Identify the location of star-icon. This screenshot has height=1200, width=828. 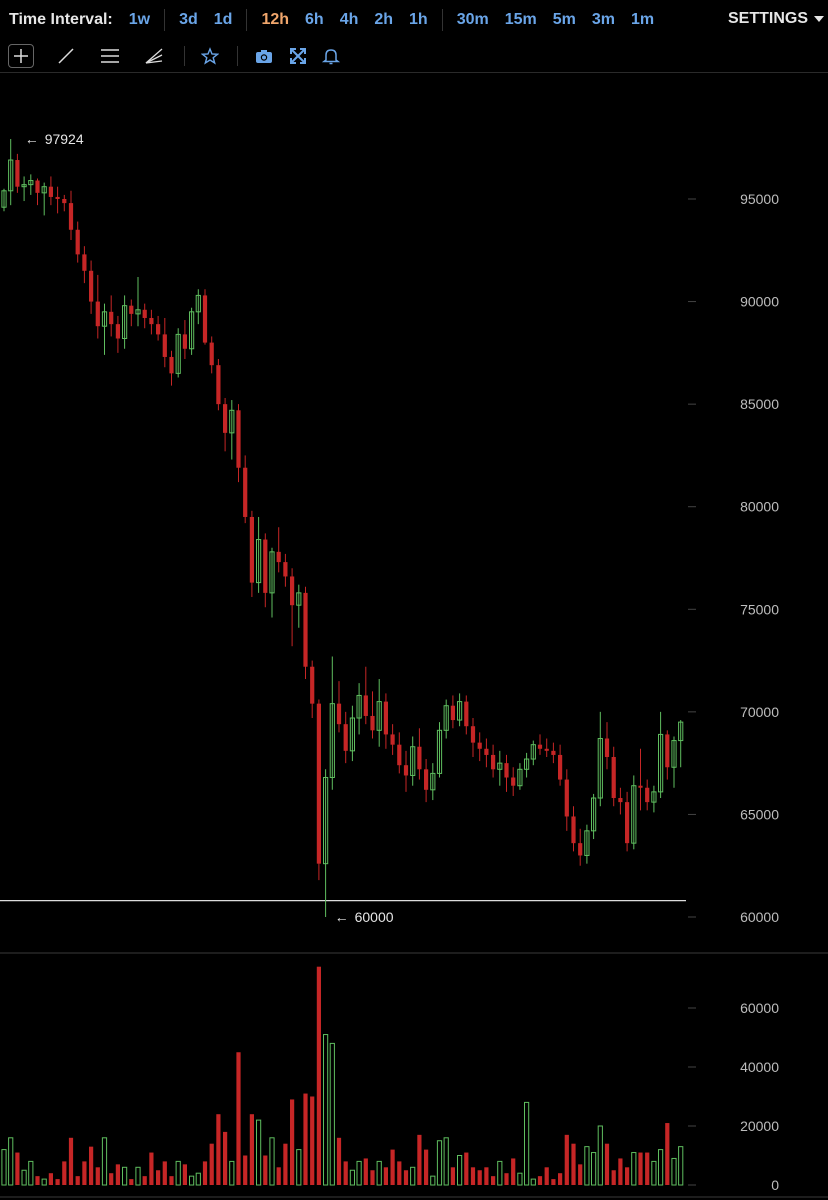
(210, 56).